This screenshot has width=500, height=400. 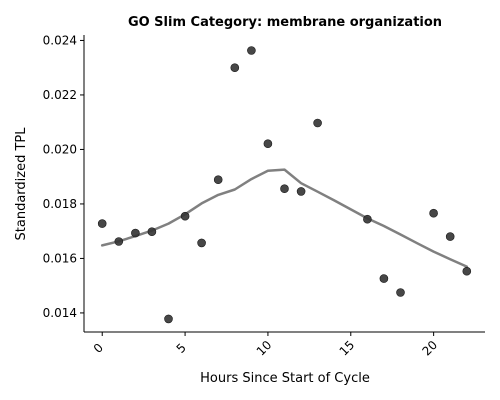 What do you see at coordinates (60, 204) in the screenshot?
I see `y-tick-label: 0.018` at bounding box center [60, 204].